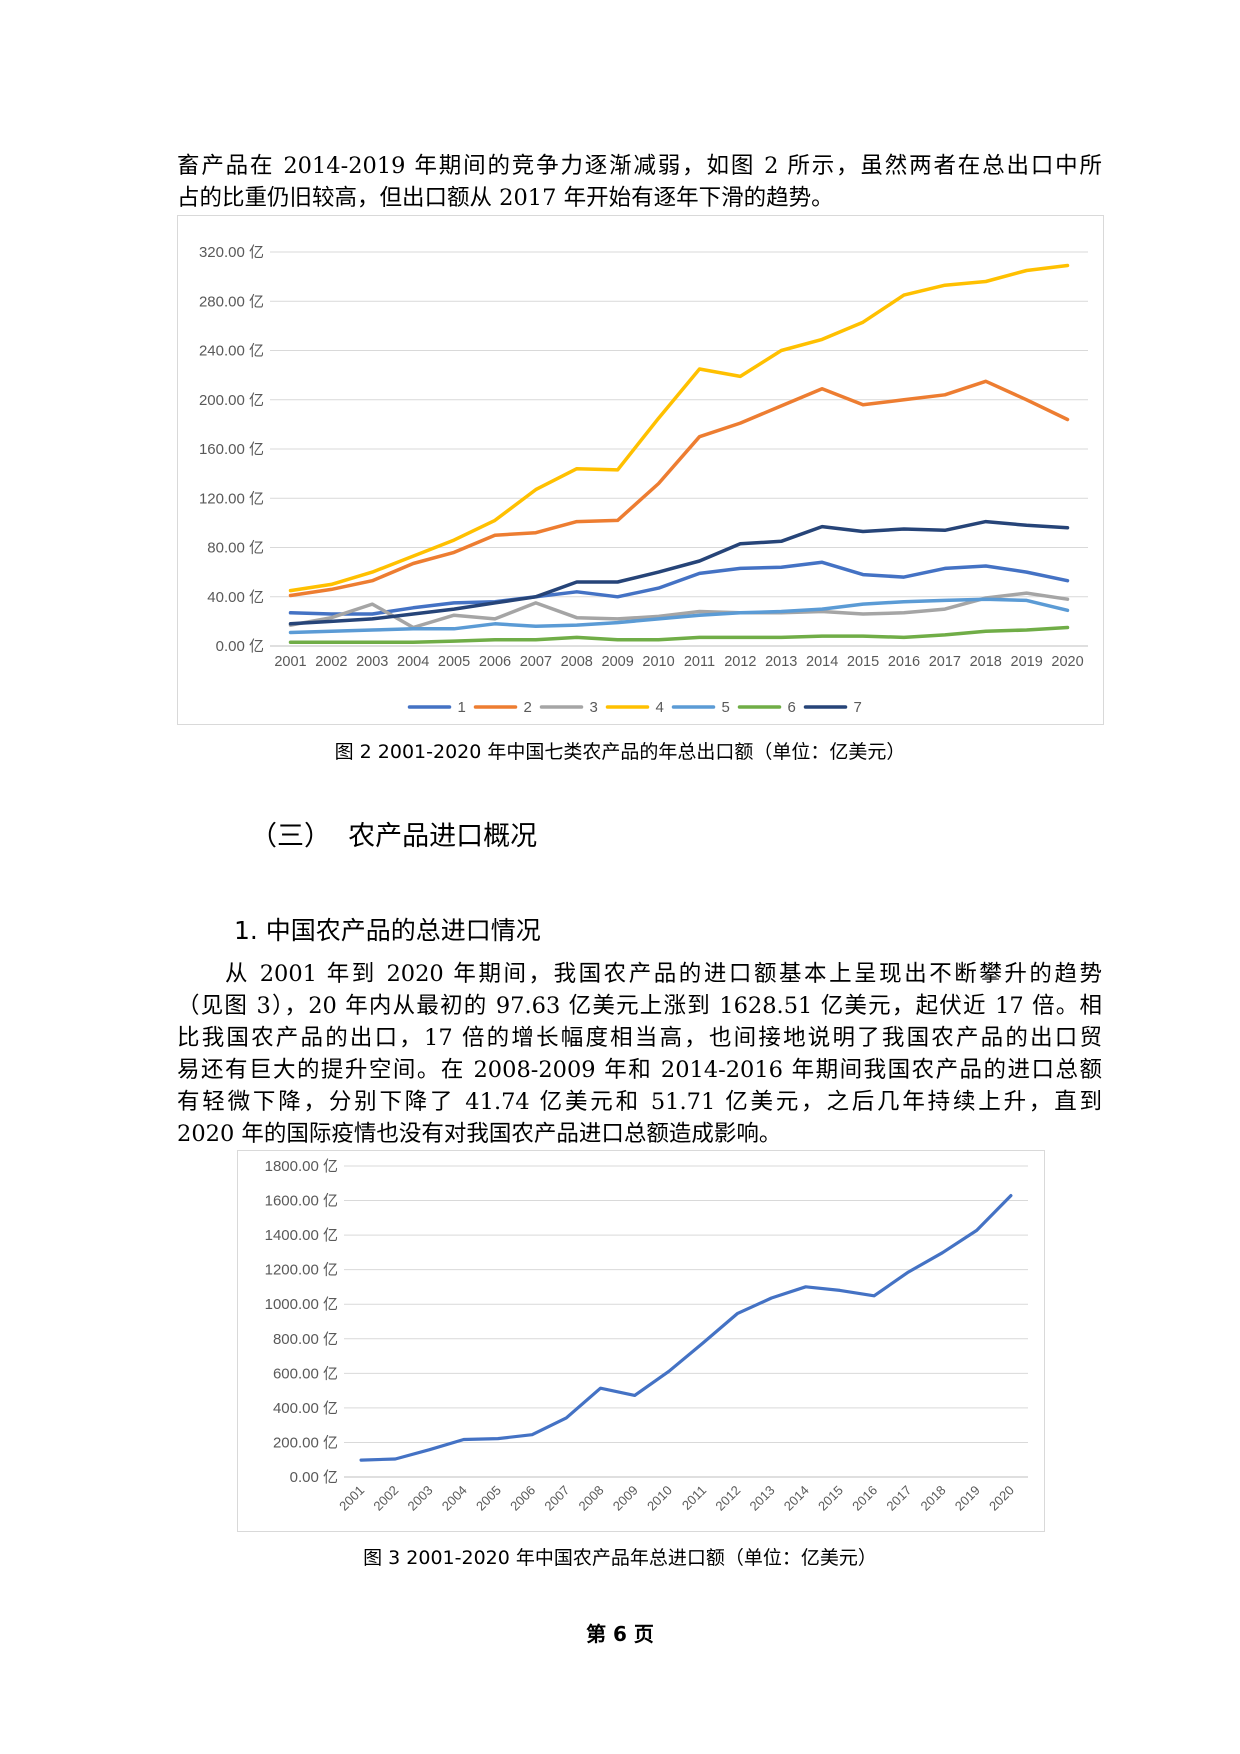 Image resolution: width=1240 pixels, height=1754 pixels. What do you see at coordinates (231, 301) in the screenshot?
I see `y-tick-label-7: 280.00 亿` at bounding box center [231, 301].